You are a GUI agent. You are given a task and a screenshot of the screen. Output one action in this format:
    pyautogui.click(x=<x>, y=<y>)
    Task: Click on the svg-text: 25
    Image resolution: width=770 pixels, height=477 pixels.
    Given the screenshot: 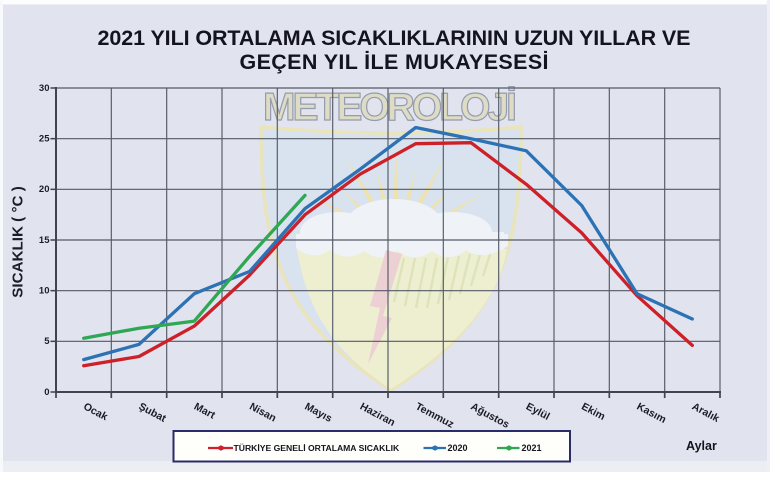 What is the action you would take?
    pyautogui.click(x=44, y=139)
    